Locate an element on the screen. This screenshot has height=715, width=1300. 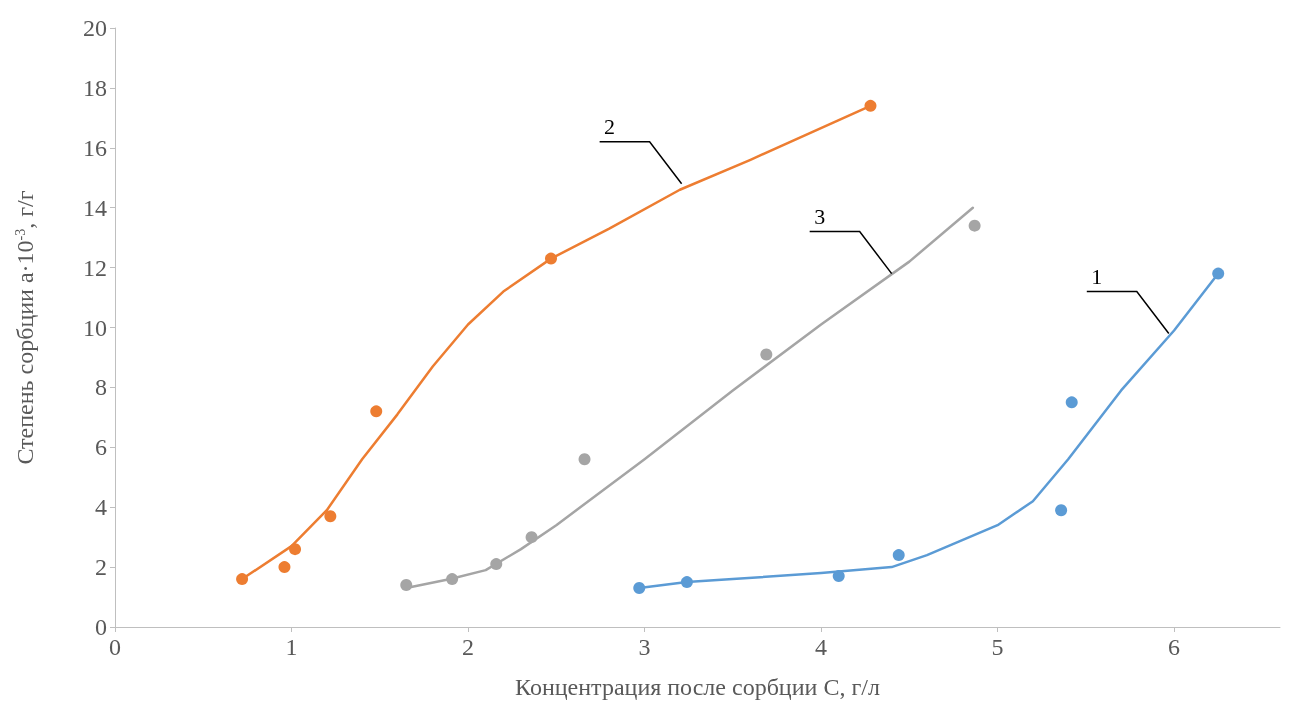
y-tick-label: 20 is located at coordinates (95, 28).